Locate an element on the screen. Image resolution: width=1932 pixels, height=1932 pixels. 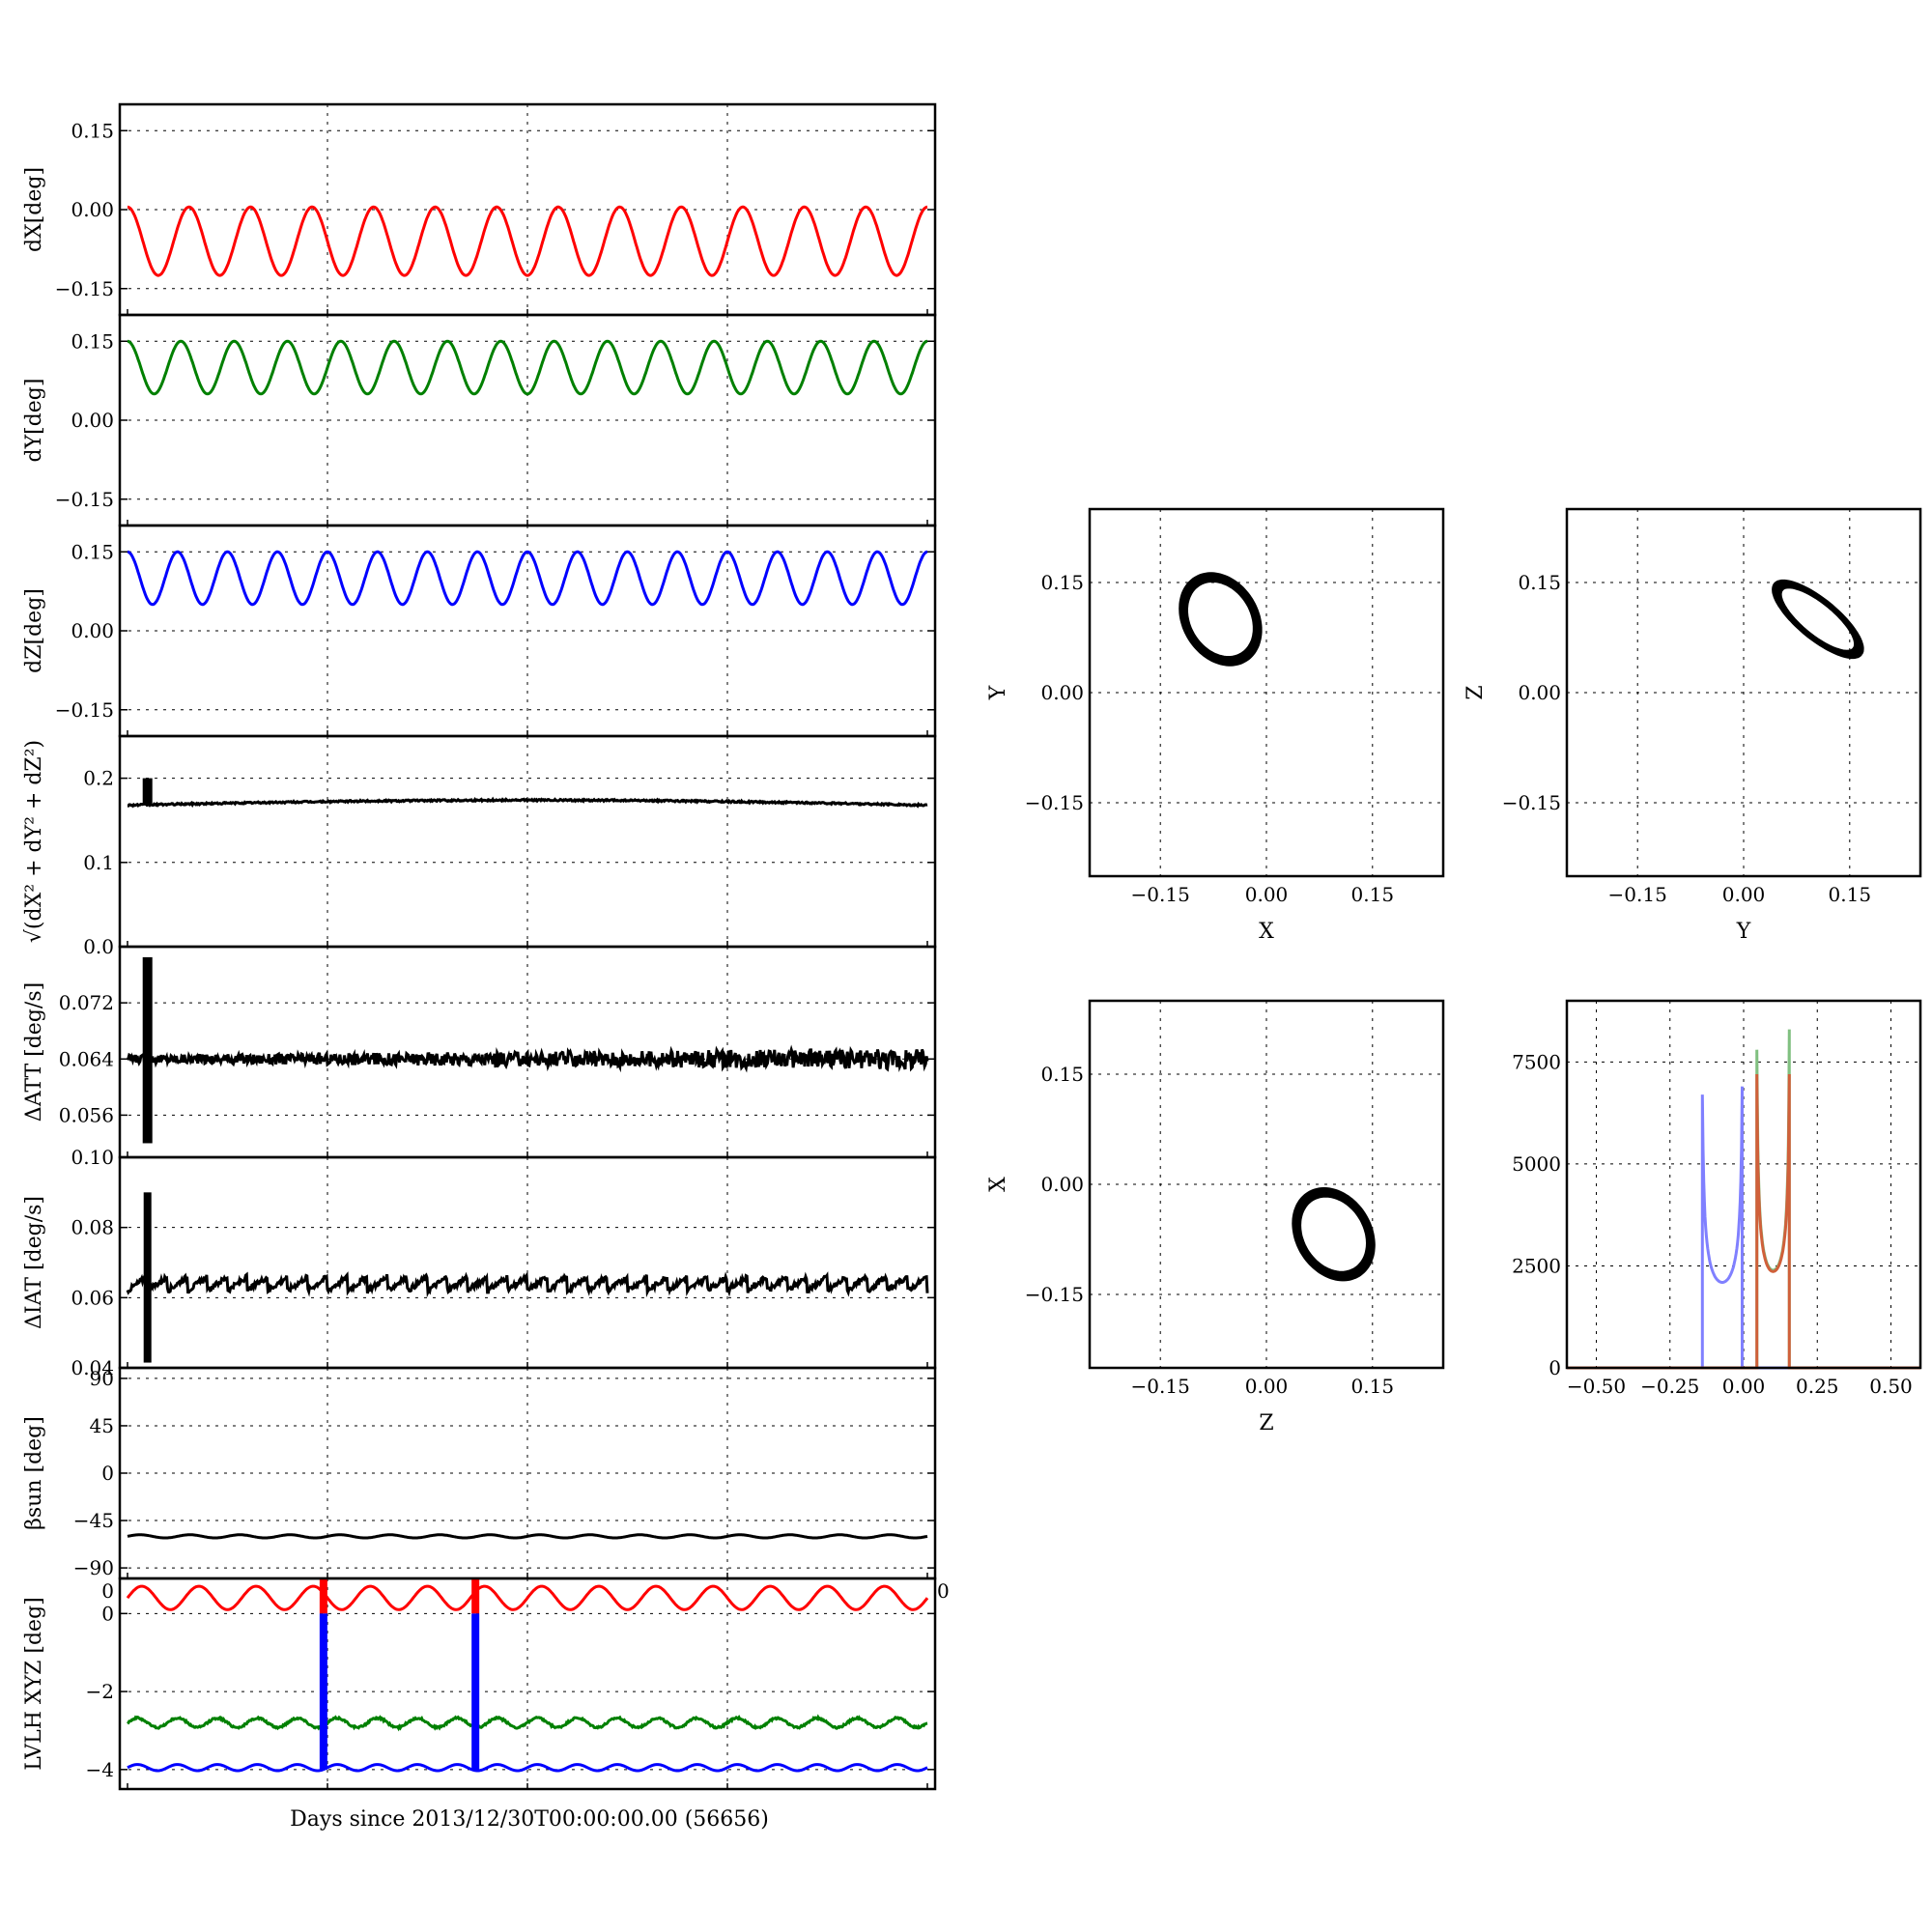
panel-diat: 0.10 0.08 0.06 0.04 ΔIAT [deg/s] is located at coordinates (479, 1262).